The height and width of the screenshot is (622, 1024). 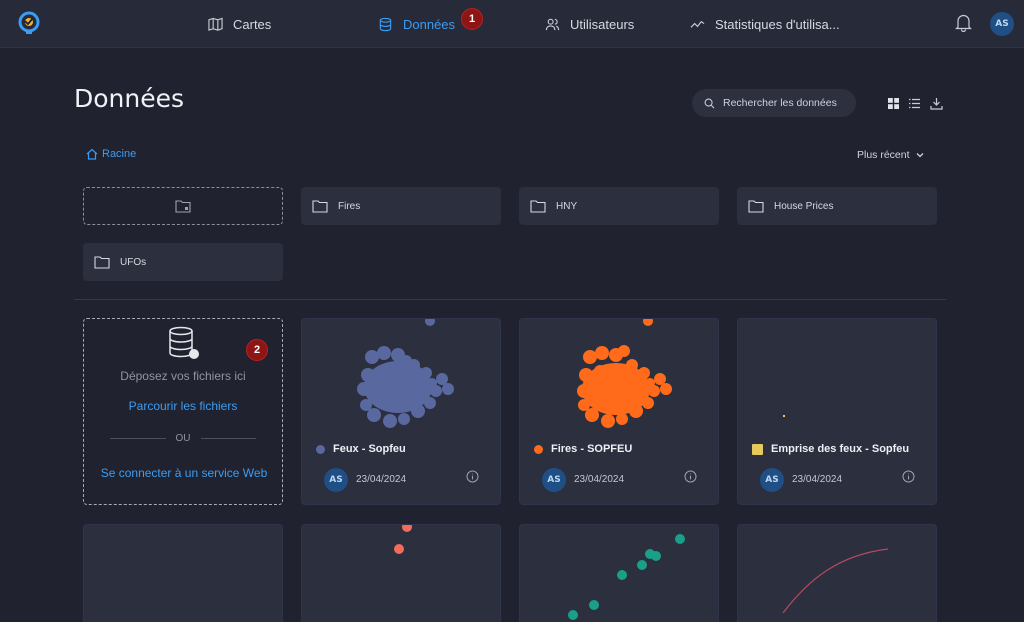 I want to click on bell-icon, so click(x=963, y=23).